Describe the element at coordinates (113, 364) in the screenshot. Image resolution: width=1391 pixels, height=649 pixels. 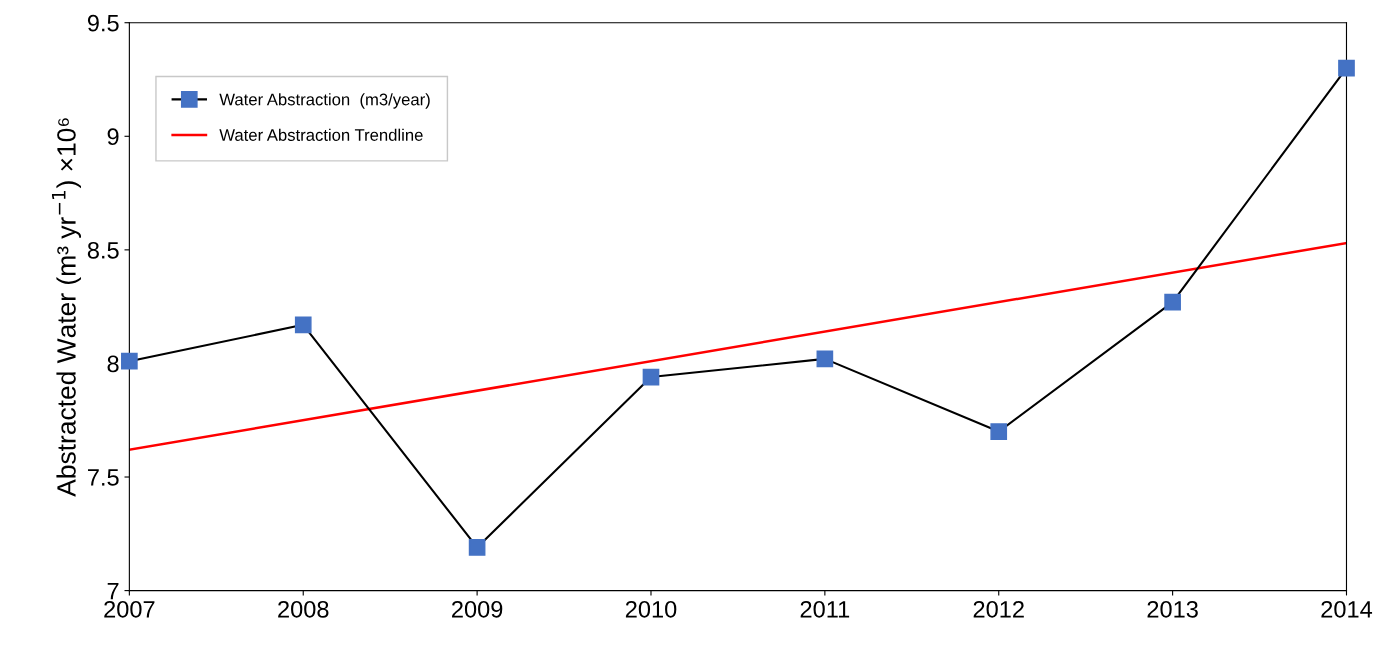
I see `y-tick-label: 8` at that location.